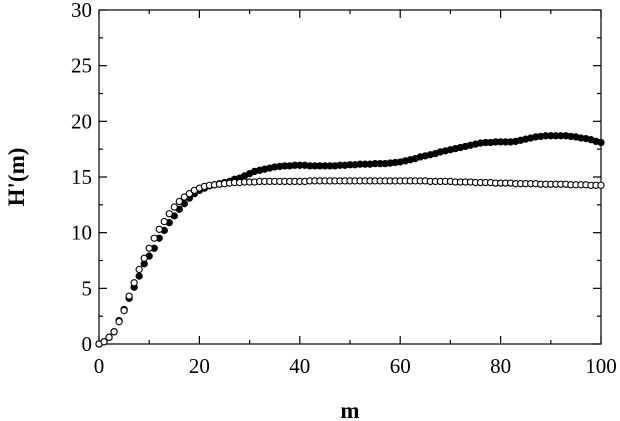 The width and height of the screenshot is (620, 421). I want to click on y-tick-label: 10, so click(81, 233).